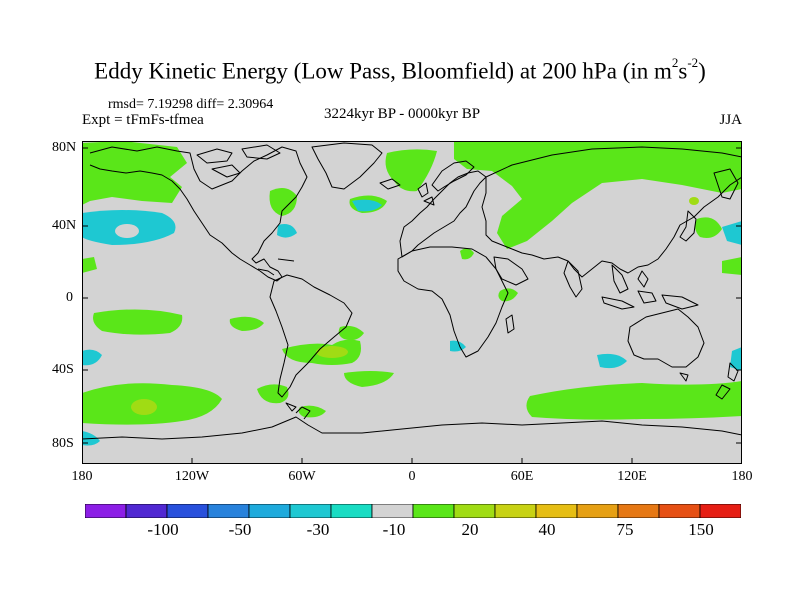 This screenshot has width=800, height=600. What do you see at coordinates (240, 529) in the screenshot?
I see `colorbar-label: -50` at bounding box center [240, 529].